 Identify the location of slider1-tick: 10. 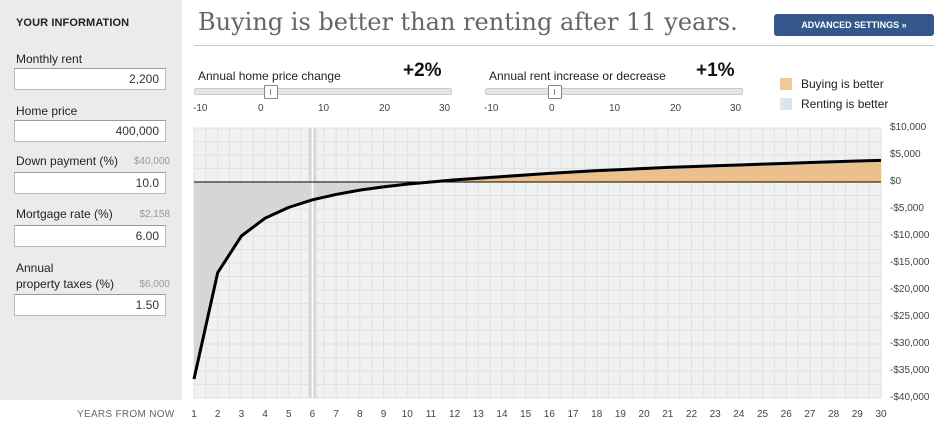
(324, 108).